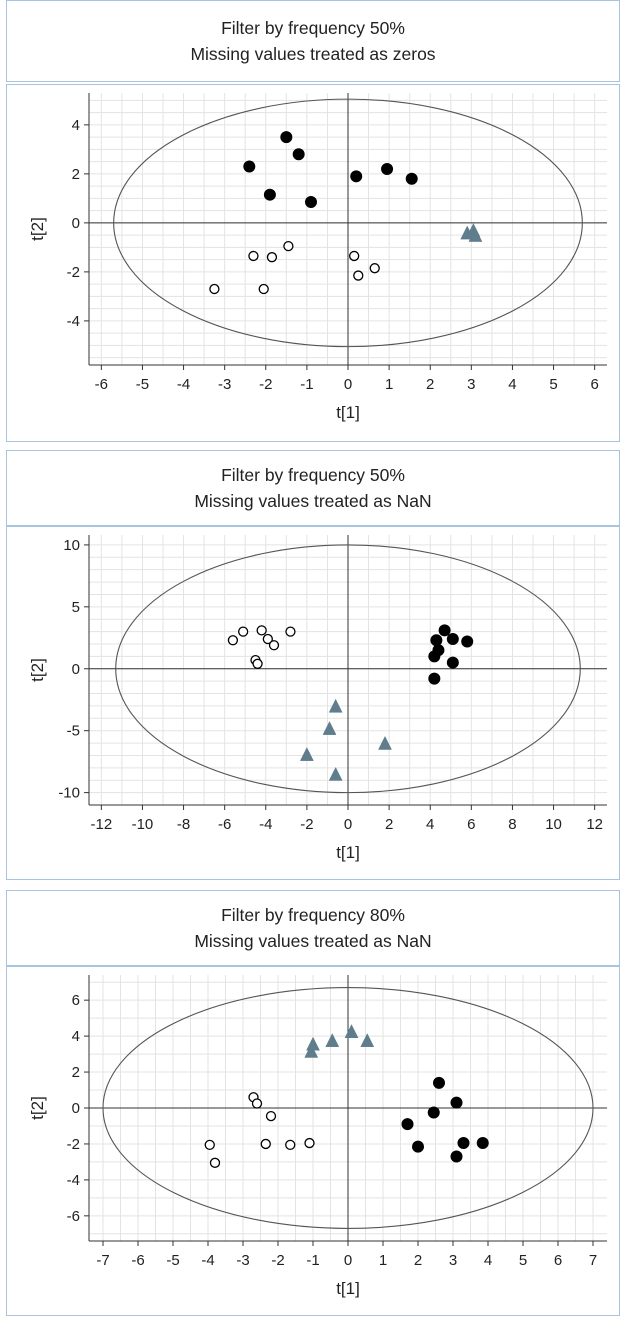  I want to click on chart-3-x-tick-label: -2, so click(277, 1260).